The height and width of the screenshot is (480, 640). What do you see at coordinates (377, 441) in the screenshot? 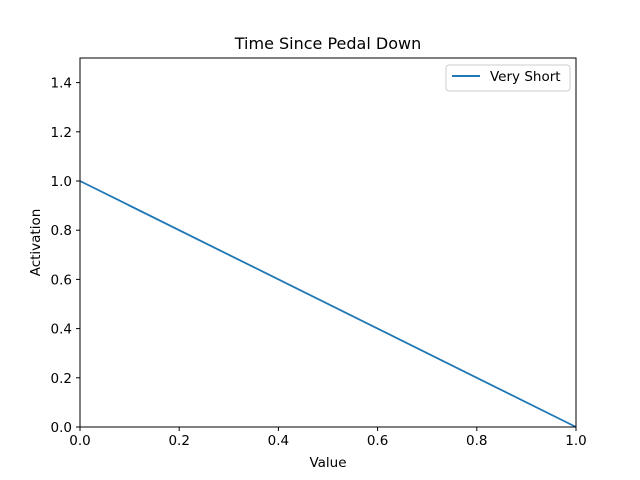
I see `x-tick-label: 0.6` at bounding box center [377, 441].